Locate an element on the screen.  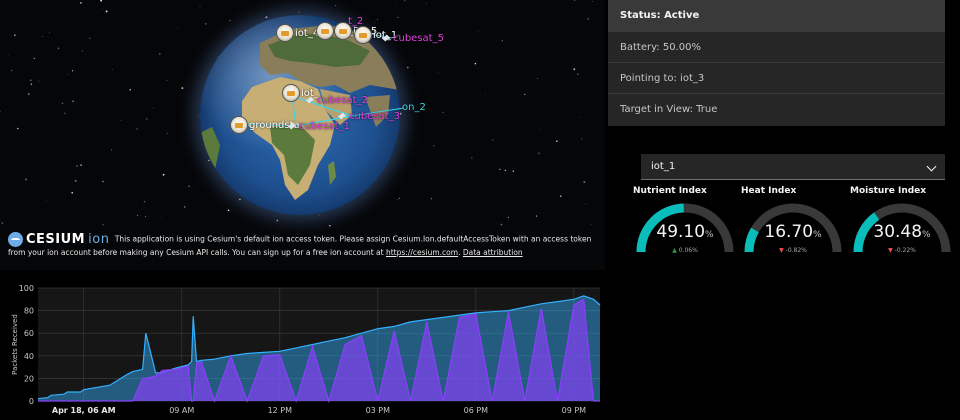
marker-groundstation: groundsta is located at coordinates (265, 125).